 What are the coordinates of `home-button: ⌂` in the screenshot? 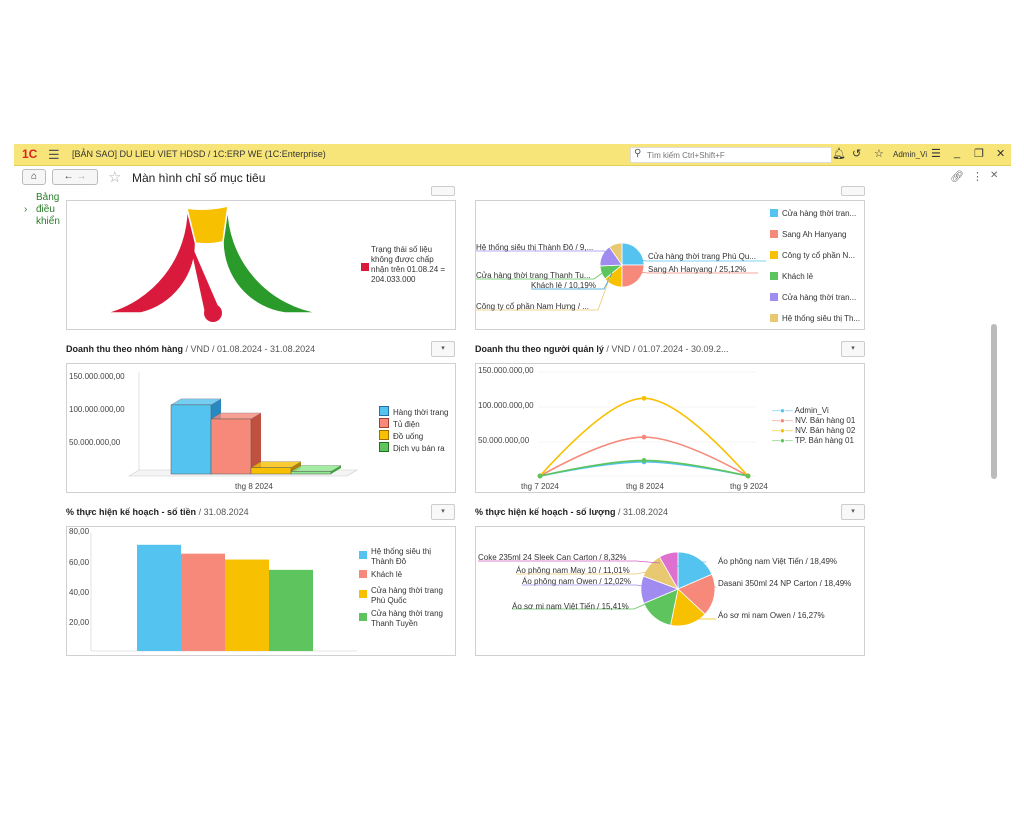 It's located at (34, 177).